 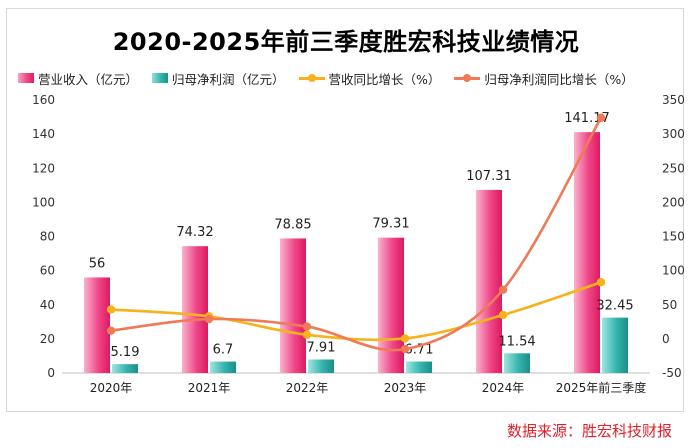 What do you see at coordinates (47, 271) in the screenshot?
I see `y-left-tick-label: 60` at bounding box center [47, 271].